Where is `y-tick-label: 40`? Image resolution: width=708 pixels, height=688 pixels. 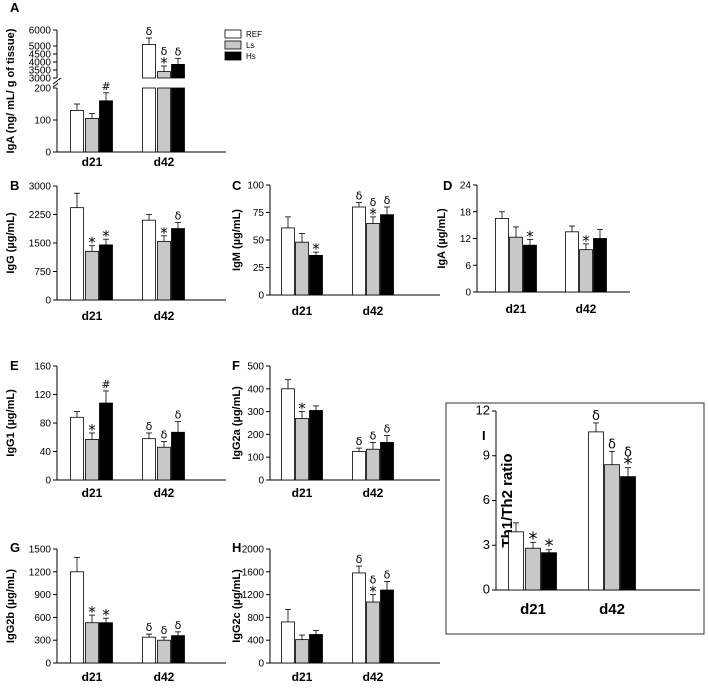 y-tick-label: 40 is located at coordinates (46, 452).